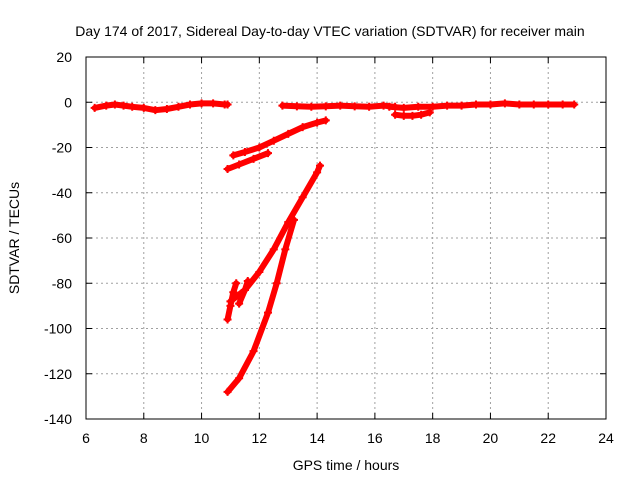 The height and width of the screenshot is (480, 640). I want to click on x-tick-label: 12, so click(260, 438).